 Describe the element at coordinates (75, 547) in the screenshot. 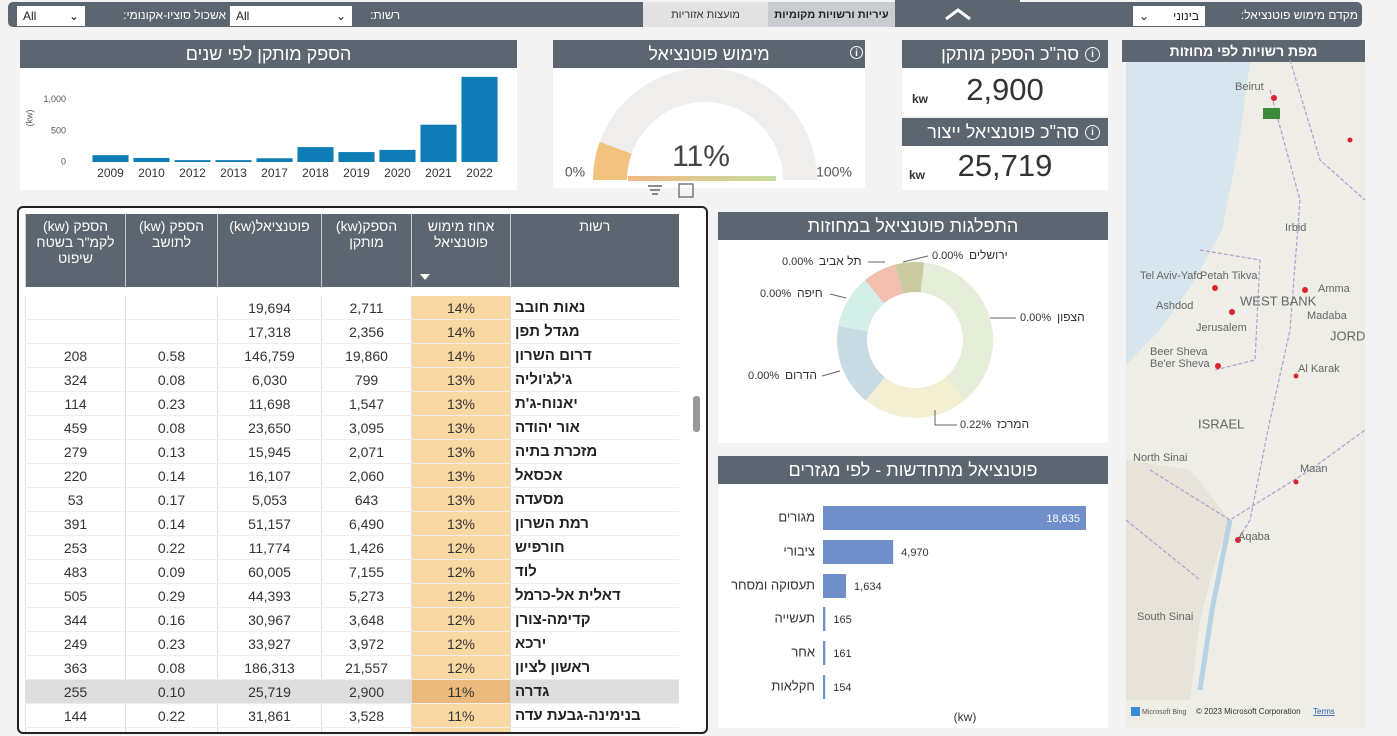

I see `cell: 253` at that location.